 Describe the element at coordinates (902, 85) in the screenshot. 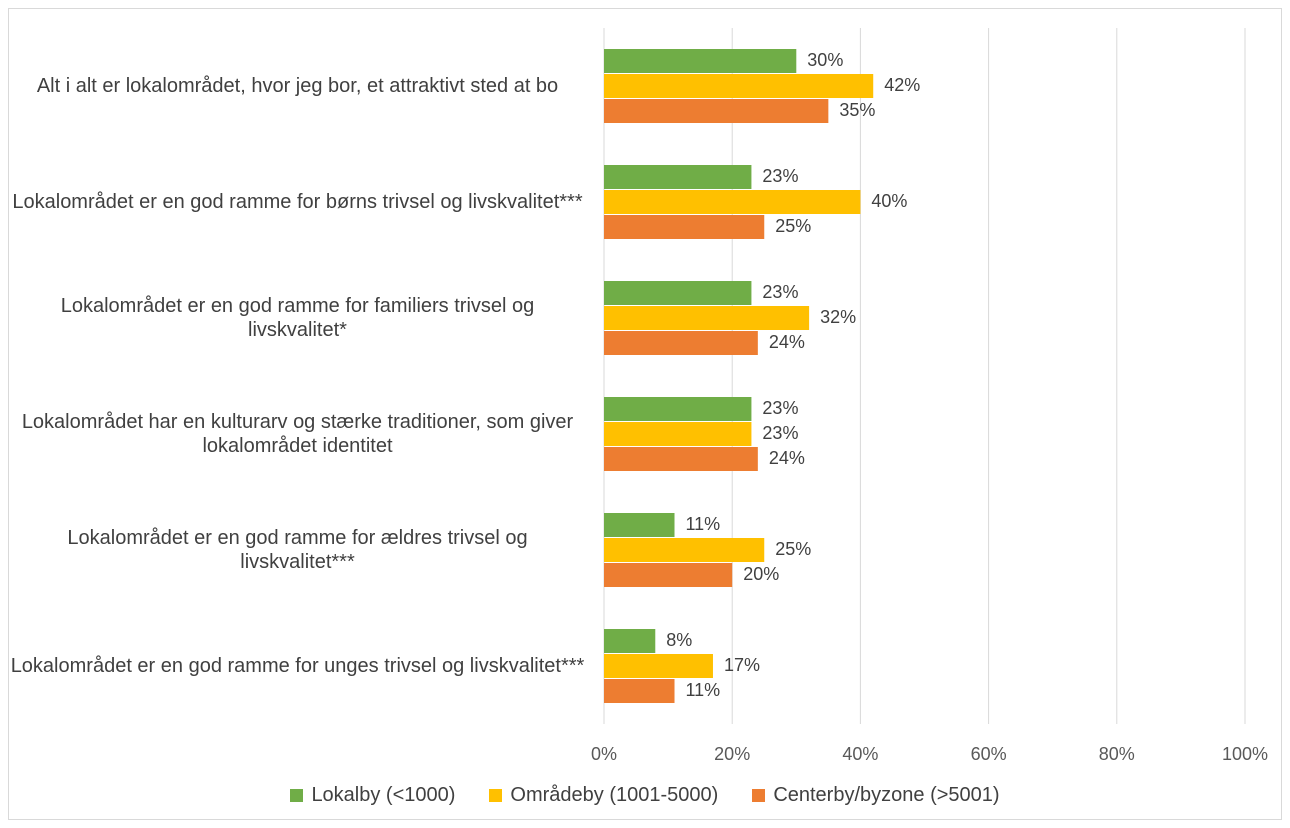

I see `data-label: 42%` at that location.